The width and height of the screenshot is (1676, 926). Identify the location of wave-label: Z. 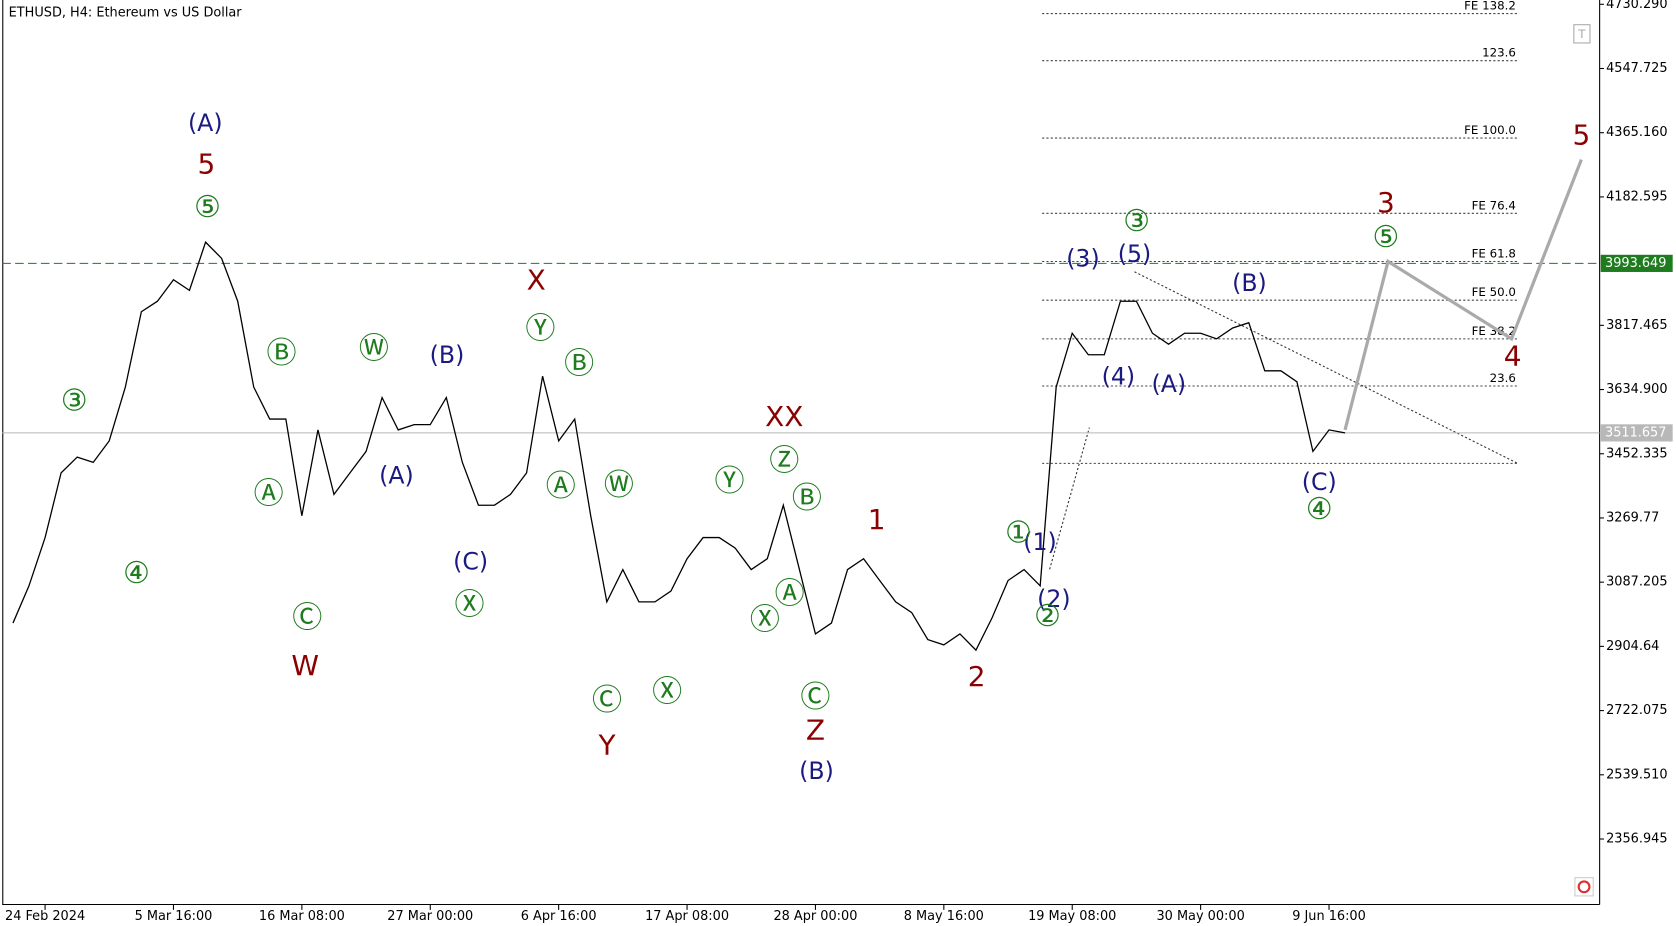
(815, 730).